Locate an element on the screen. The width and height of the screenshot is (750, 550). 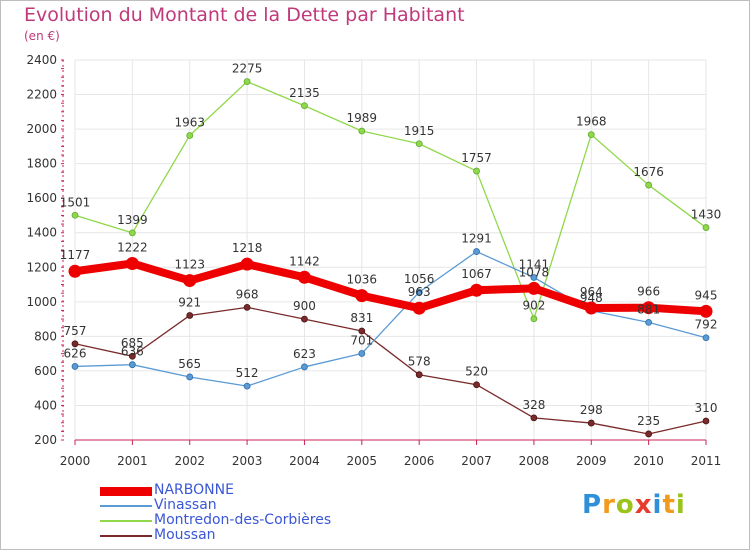
y-tick-label: 1000 is located at coordinates (41, 302).